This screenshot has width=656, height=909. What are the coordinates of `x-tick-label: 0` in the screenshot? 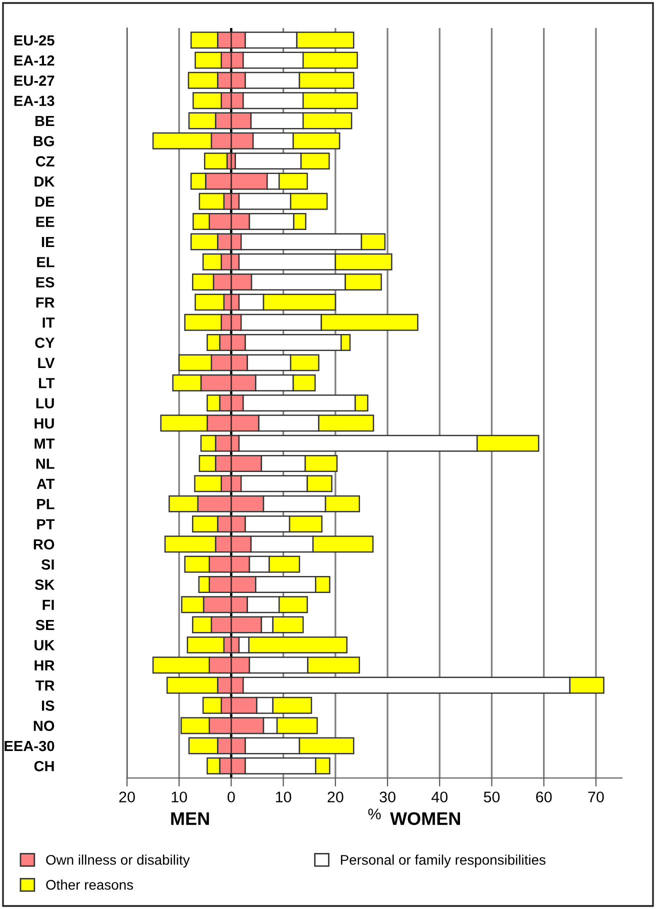 It's located at (231, 797).